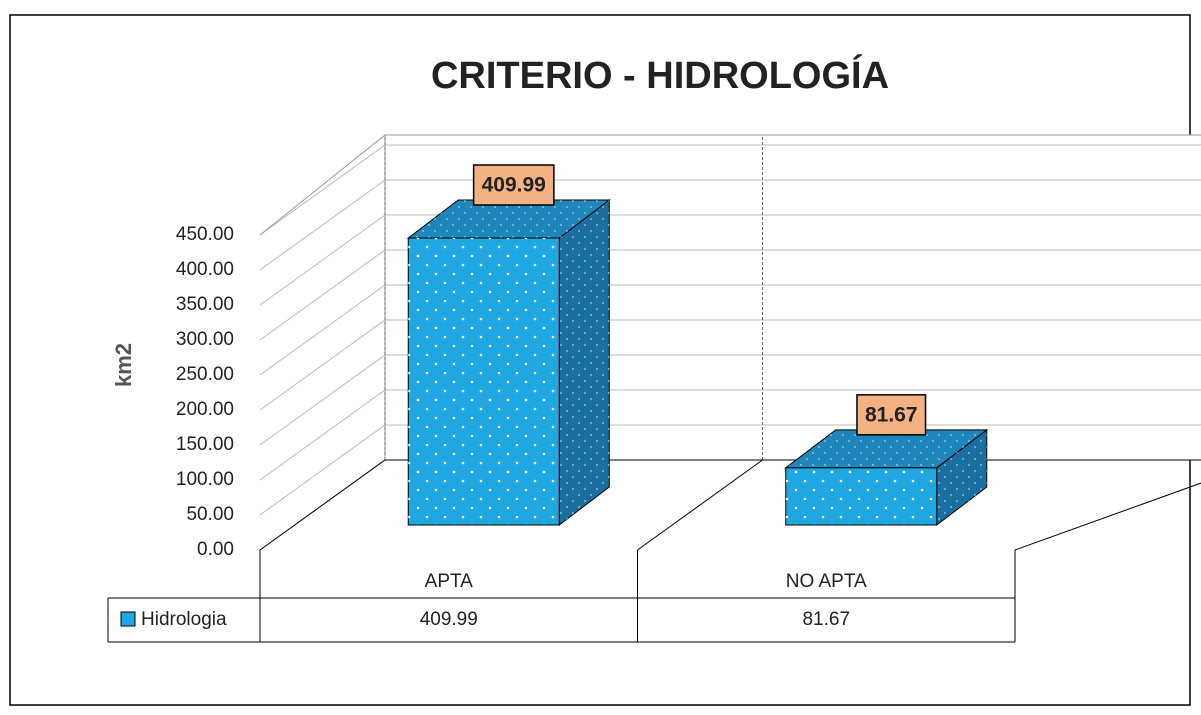  I want to click on y-tick-label: 450.00, so click(205, 234).